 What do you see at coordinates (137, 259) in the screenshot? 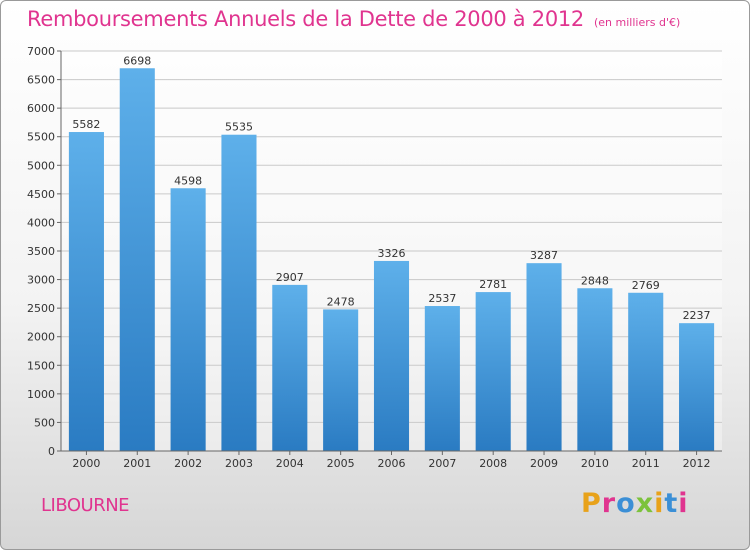
I see `bar-2001` at bounding box center [137, 259].